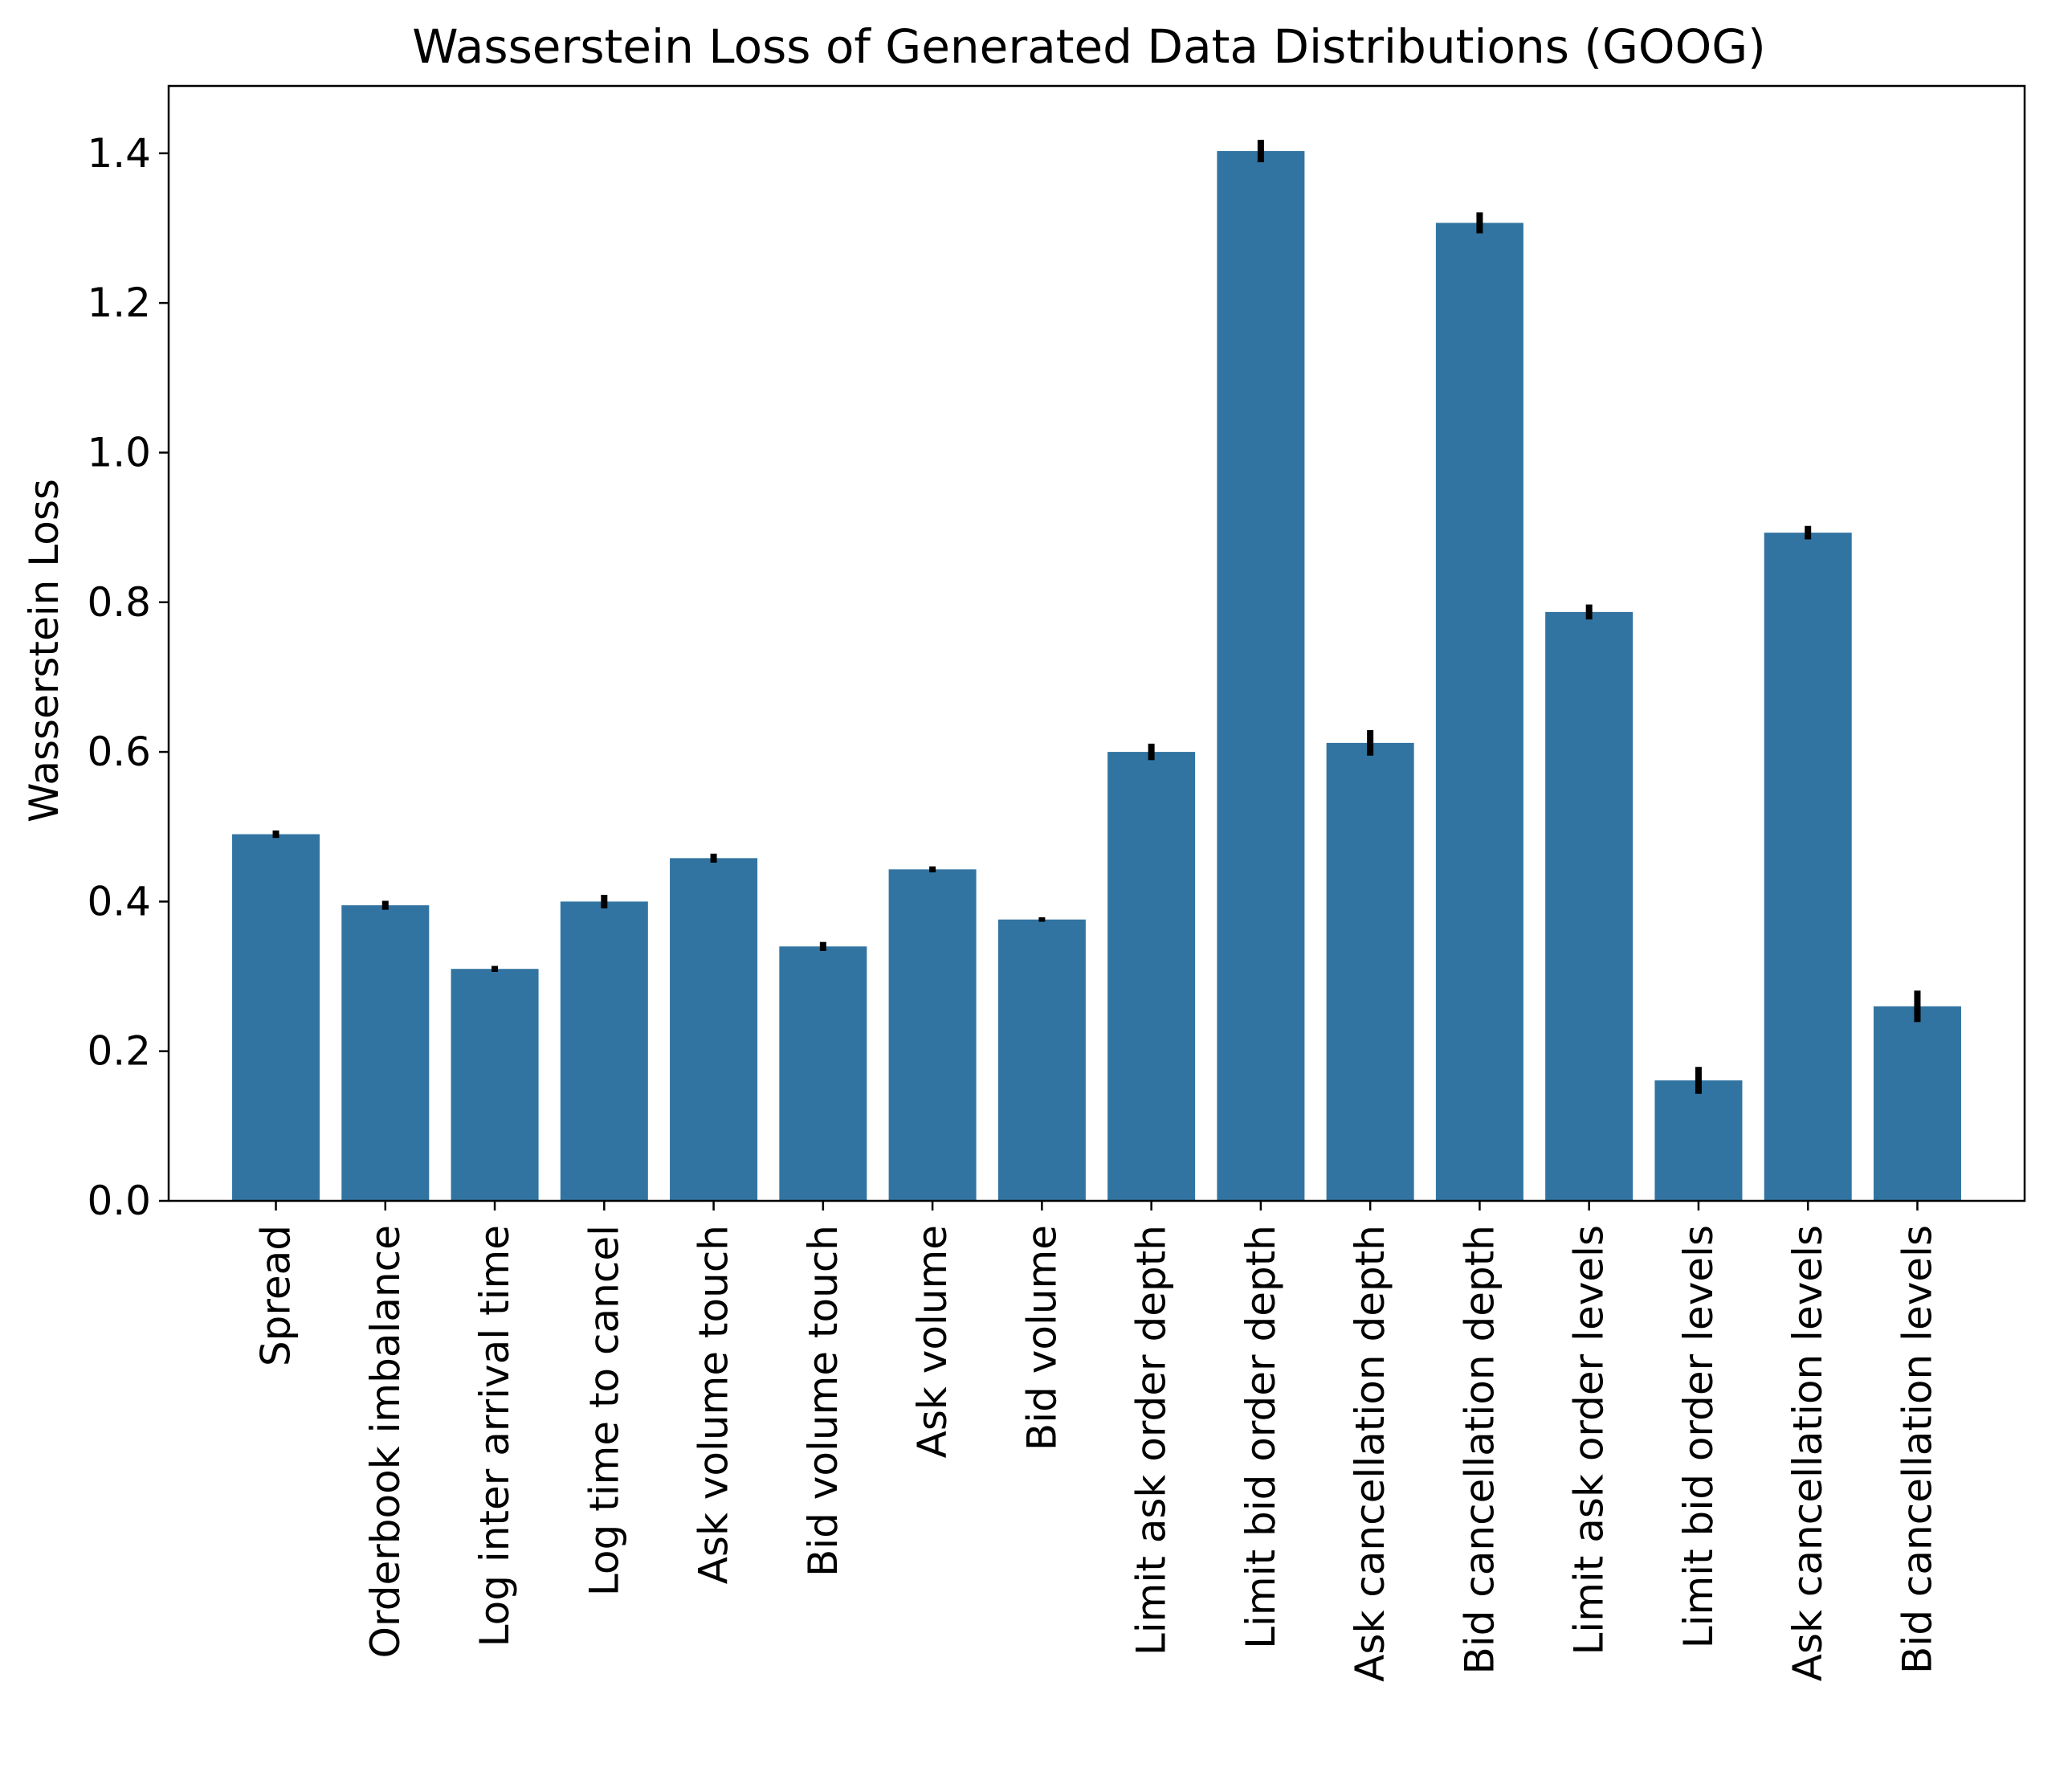 This screenshot has width=2072, height=1780. What do you see at coordinates (1589, 1440) in the screenshot?
I see `x-tick-label: Limit ask order levels` at bounding box center [1589, 1440].